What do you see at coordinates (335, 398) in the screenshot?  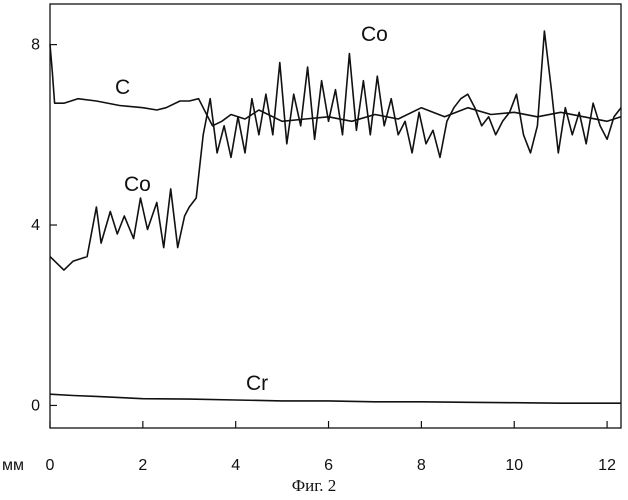 I see `series-line-cr` at bounding box center [335, 398].